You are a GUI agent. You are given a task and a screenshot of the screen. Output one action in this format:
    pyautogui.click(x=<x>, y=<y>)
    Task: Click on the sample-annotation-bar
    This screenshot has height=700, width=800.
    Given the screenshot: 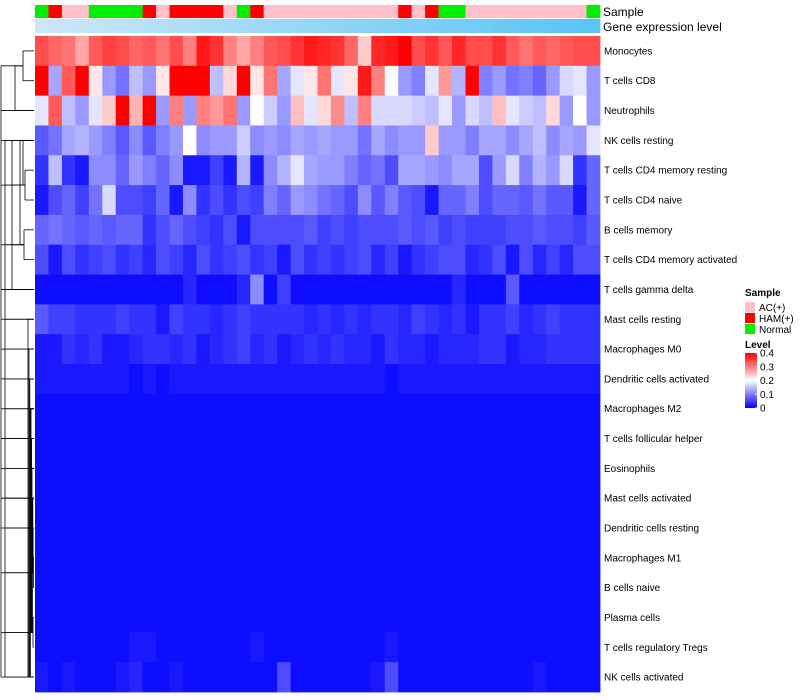 What is the action you would take?
    pyautogui.click(x=318, y=11)
    